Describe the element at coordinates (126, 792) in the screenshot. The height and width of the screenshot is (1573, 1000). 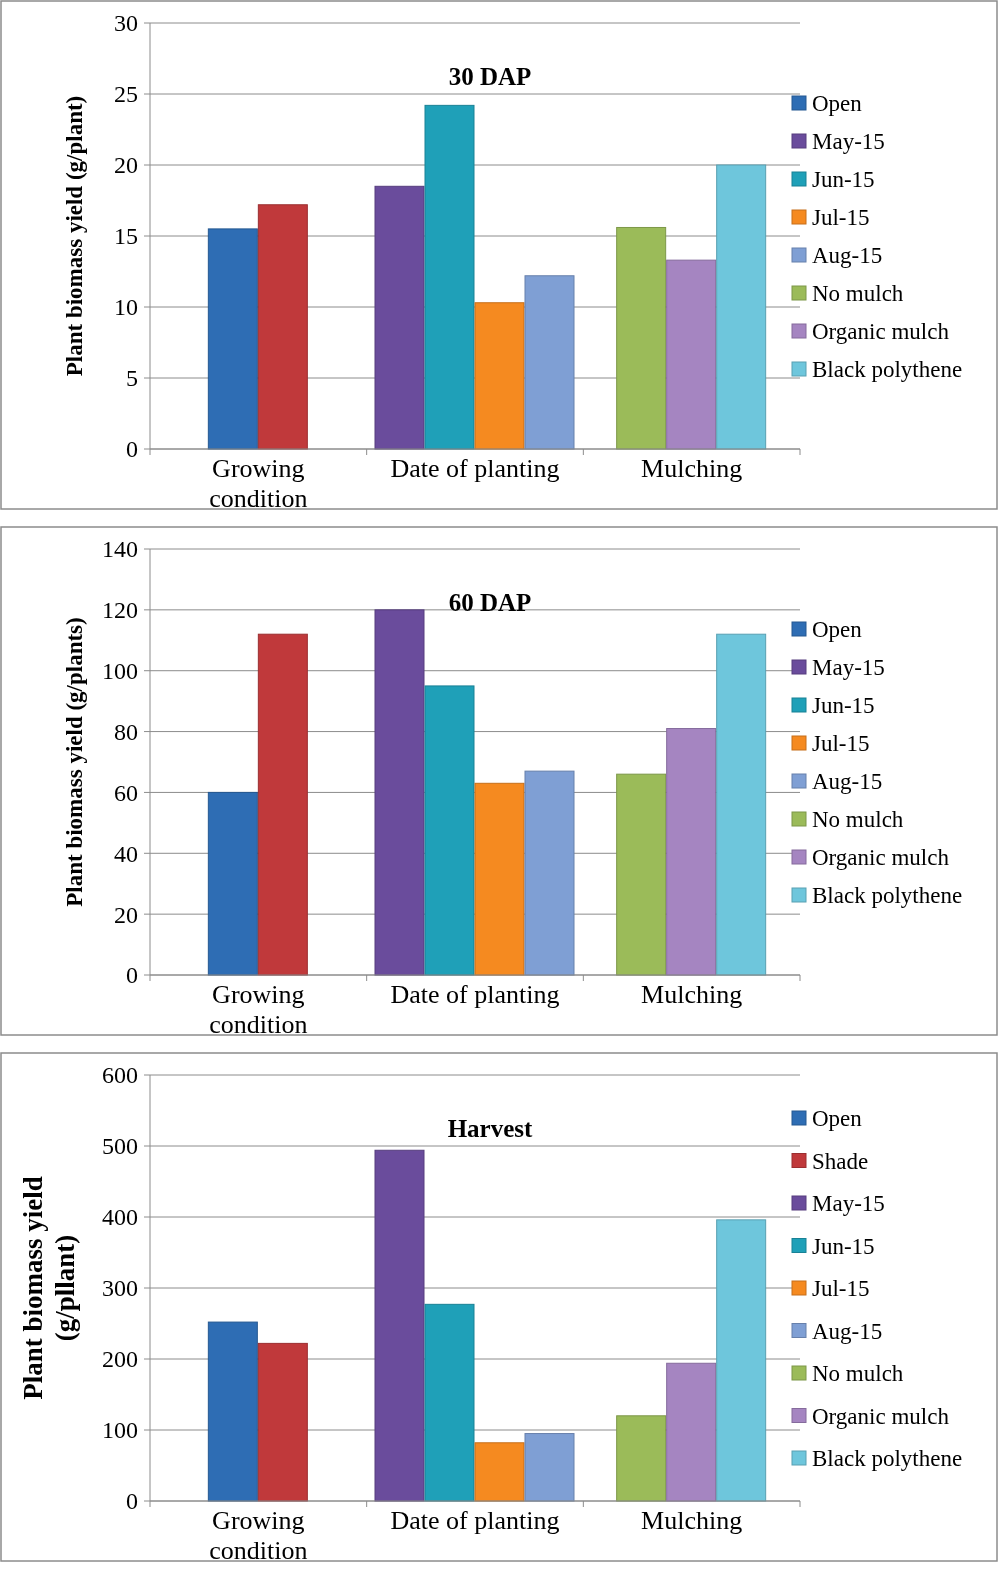
I see `y-tick-label: 60` at that location.